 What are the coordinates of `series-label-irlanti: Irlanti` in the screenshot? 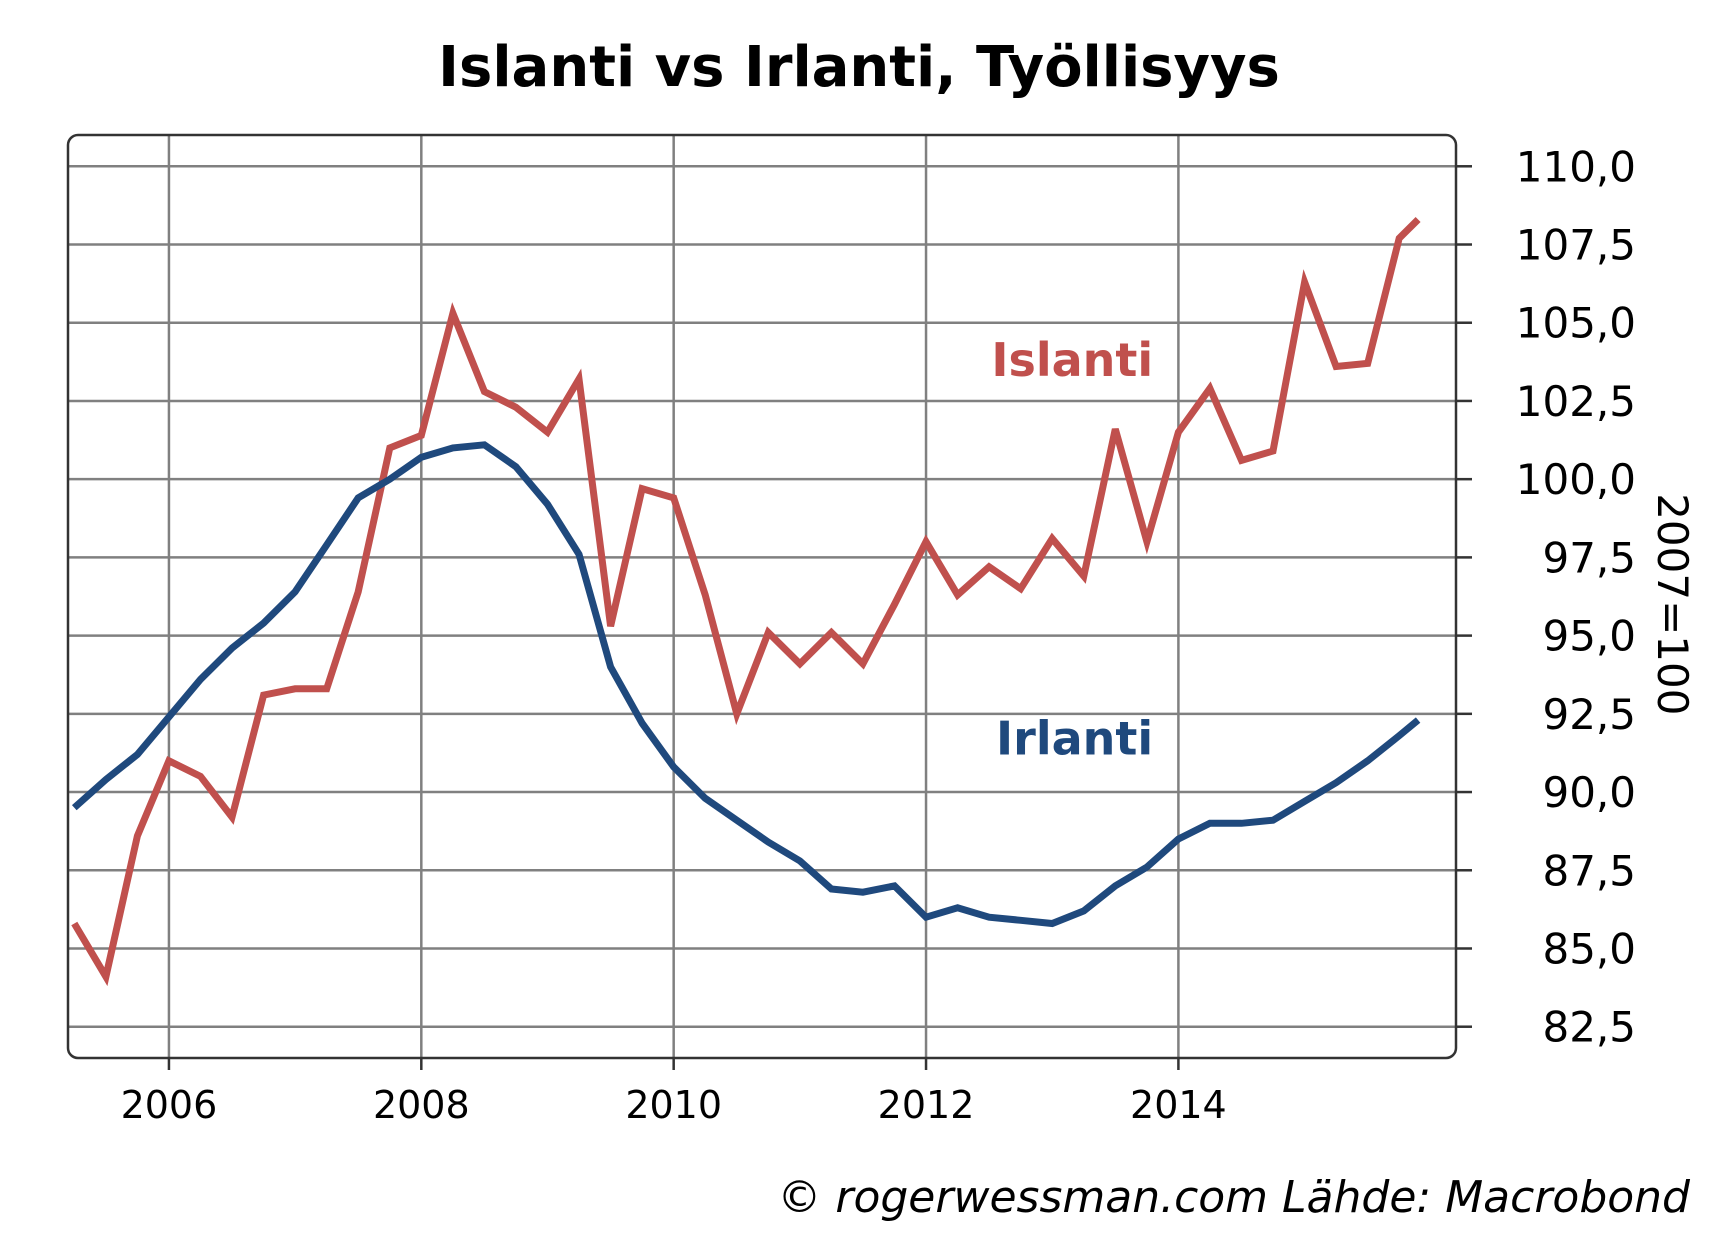 It's located at (1074, 739).